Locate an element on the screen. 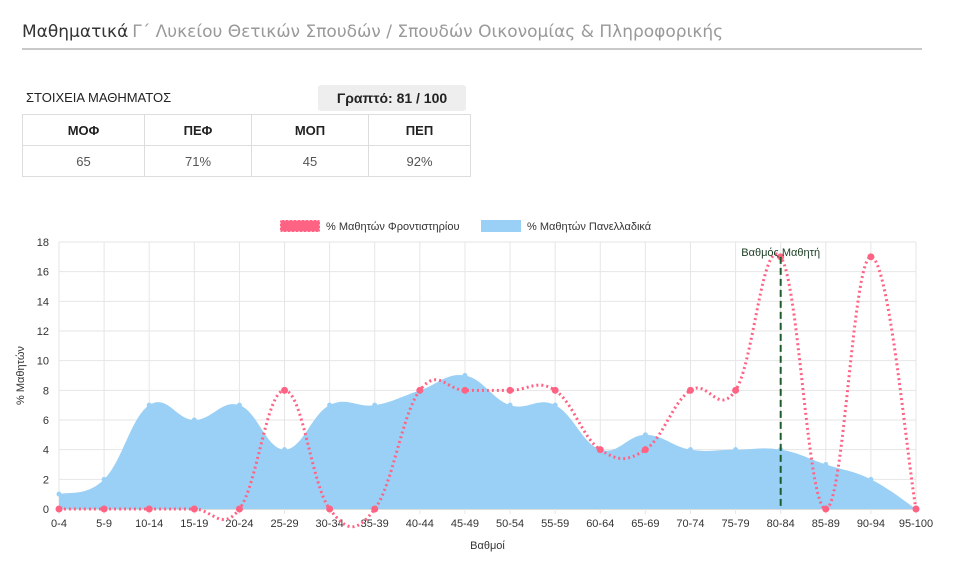 The width and height of the screenshot is (960, 574). x-tick-label: 50-54 is located at coordinates (510, 524).